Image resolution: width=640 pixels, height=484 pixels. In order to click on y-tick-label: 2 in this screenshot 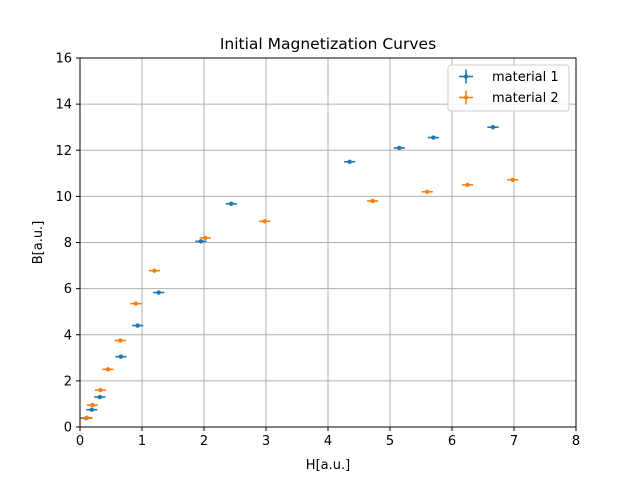, I will do `click(68, 381)`.